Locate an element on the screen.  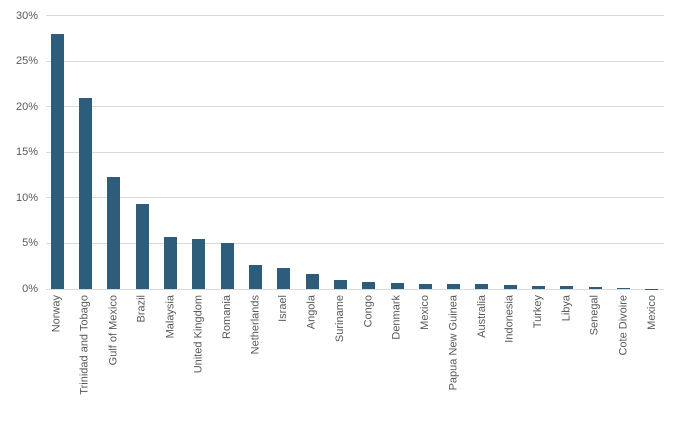
x-axis-tick-label: Australia is located at coordinates (481, 316).